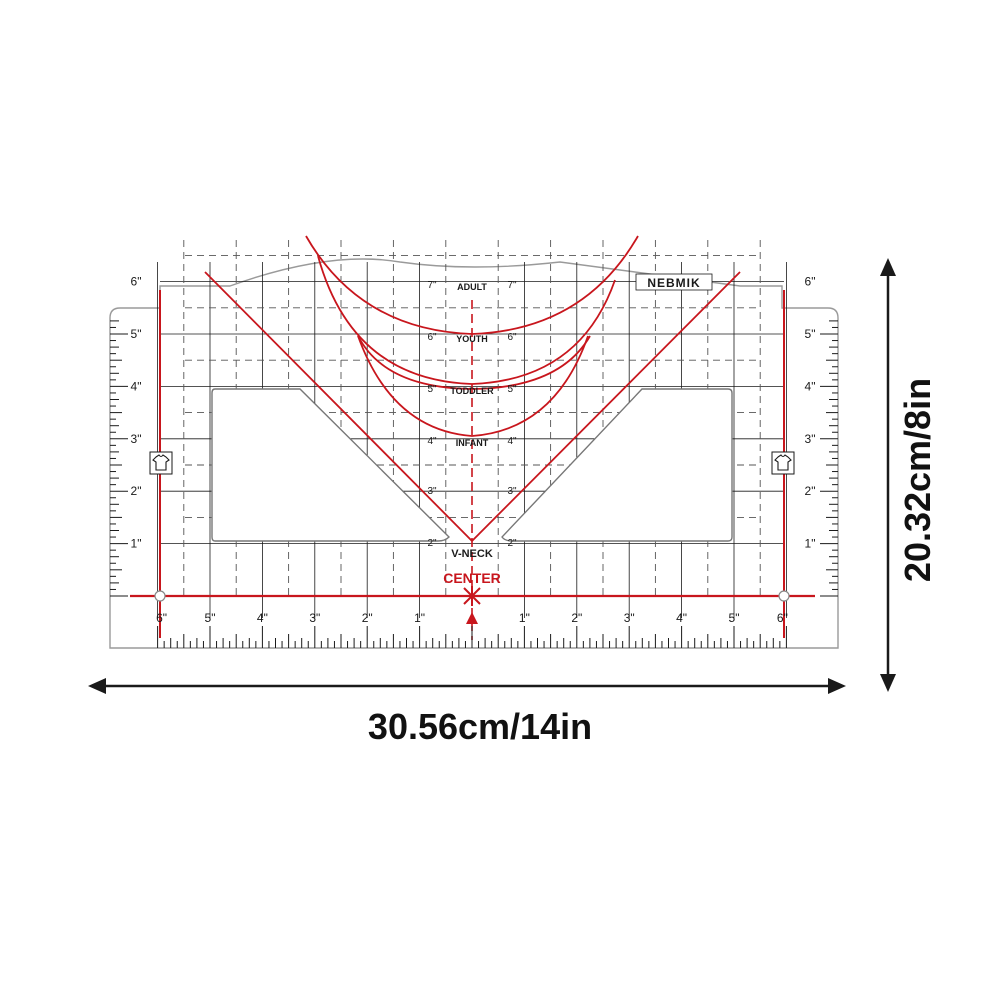 The width and height of the screenshot is (1001, 1001). What do you see at coordinates (810, 282) in the screenshot?
I see `right-scale-label: 6"` at bounding box center [810, 282].